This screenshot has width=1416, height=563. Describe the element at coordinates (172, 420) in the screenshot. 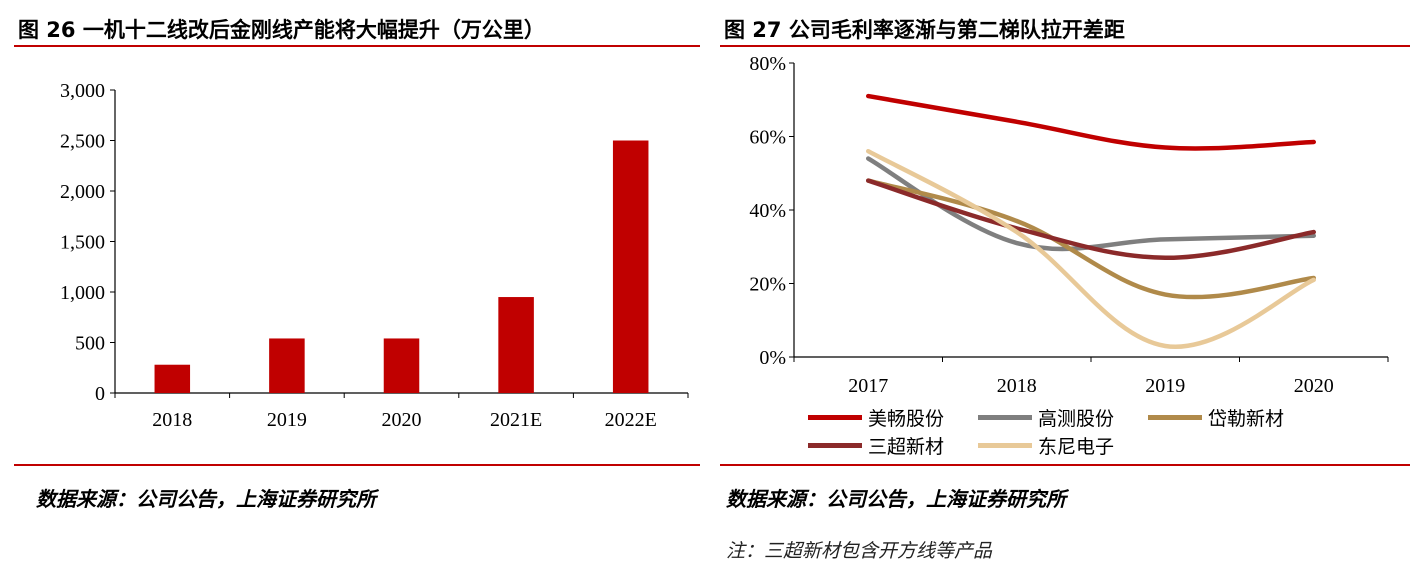

I see `bar-x-tick-label: 2018` at that location.